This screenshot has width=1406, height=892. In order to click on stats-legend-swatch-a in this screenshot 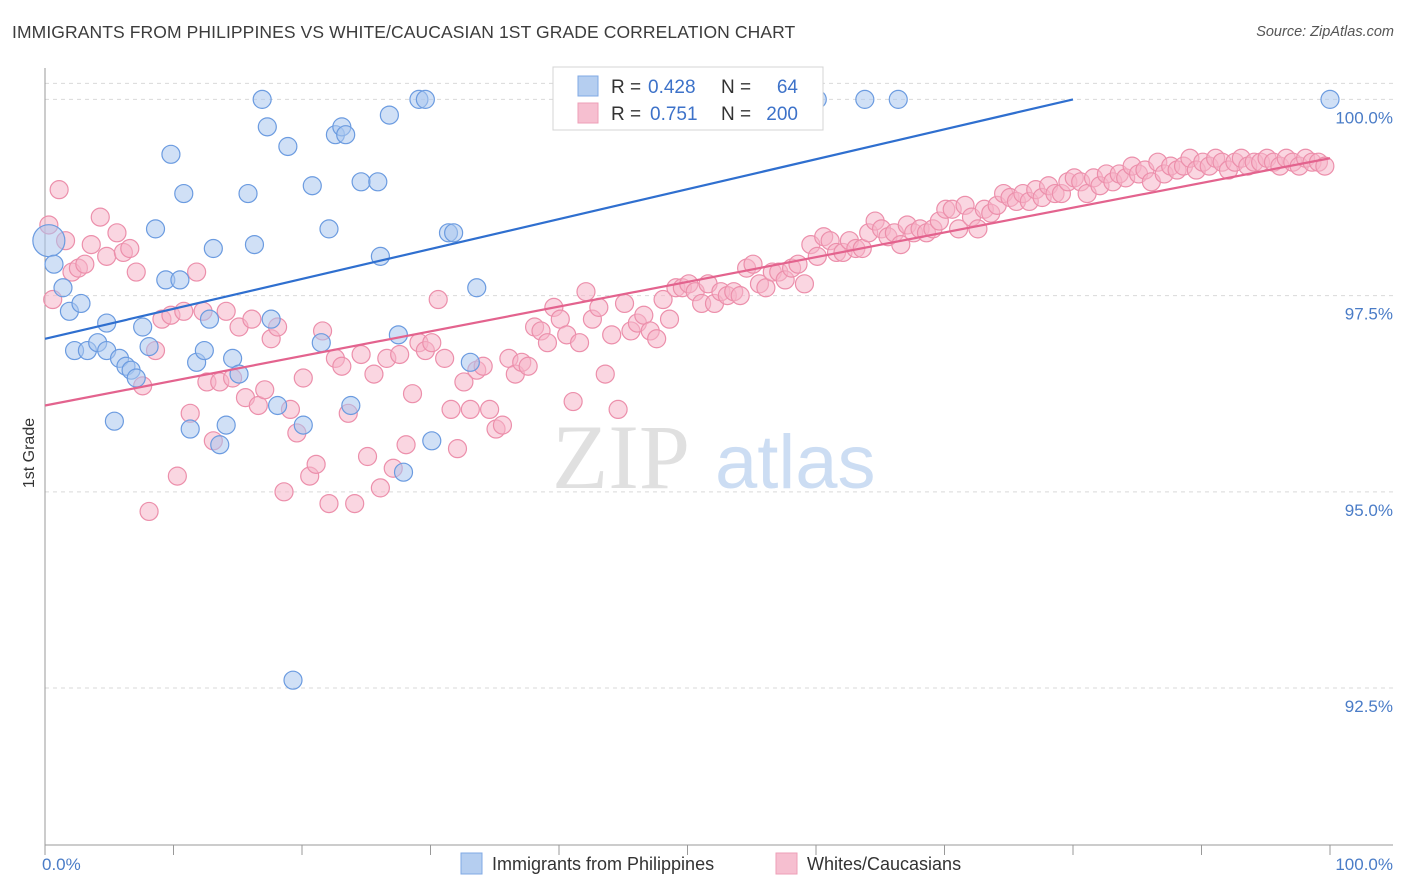, I will do `click(588, 86)`.